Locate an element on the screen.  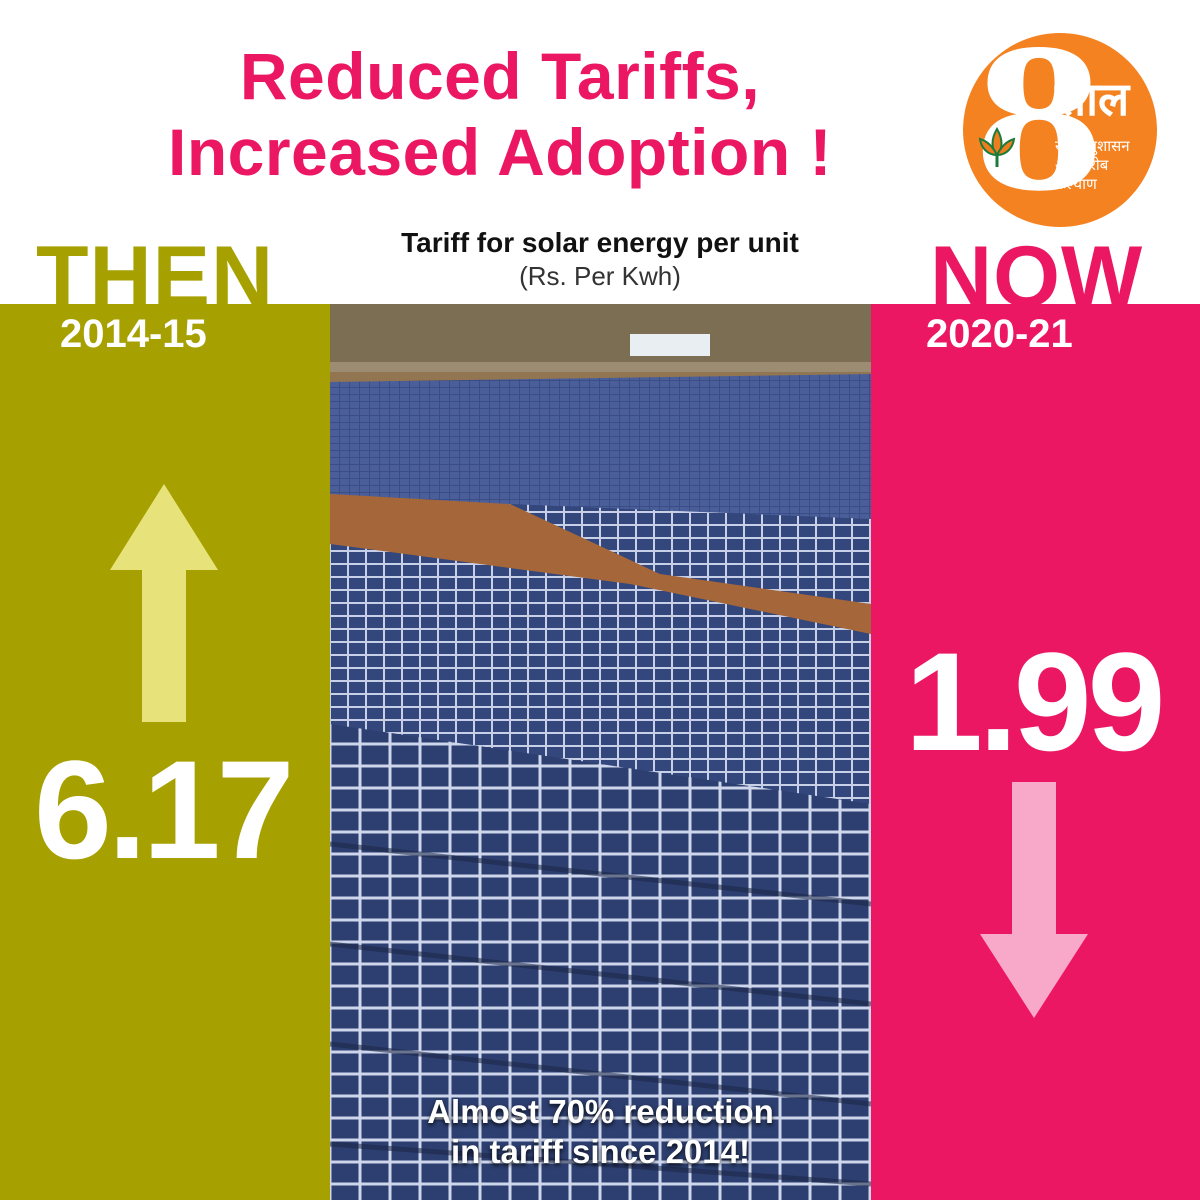
anniversary-logo: 8 साल सेवा, सुशासन और गरीब कल्याण is located at coordinates (1060, 130).